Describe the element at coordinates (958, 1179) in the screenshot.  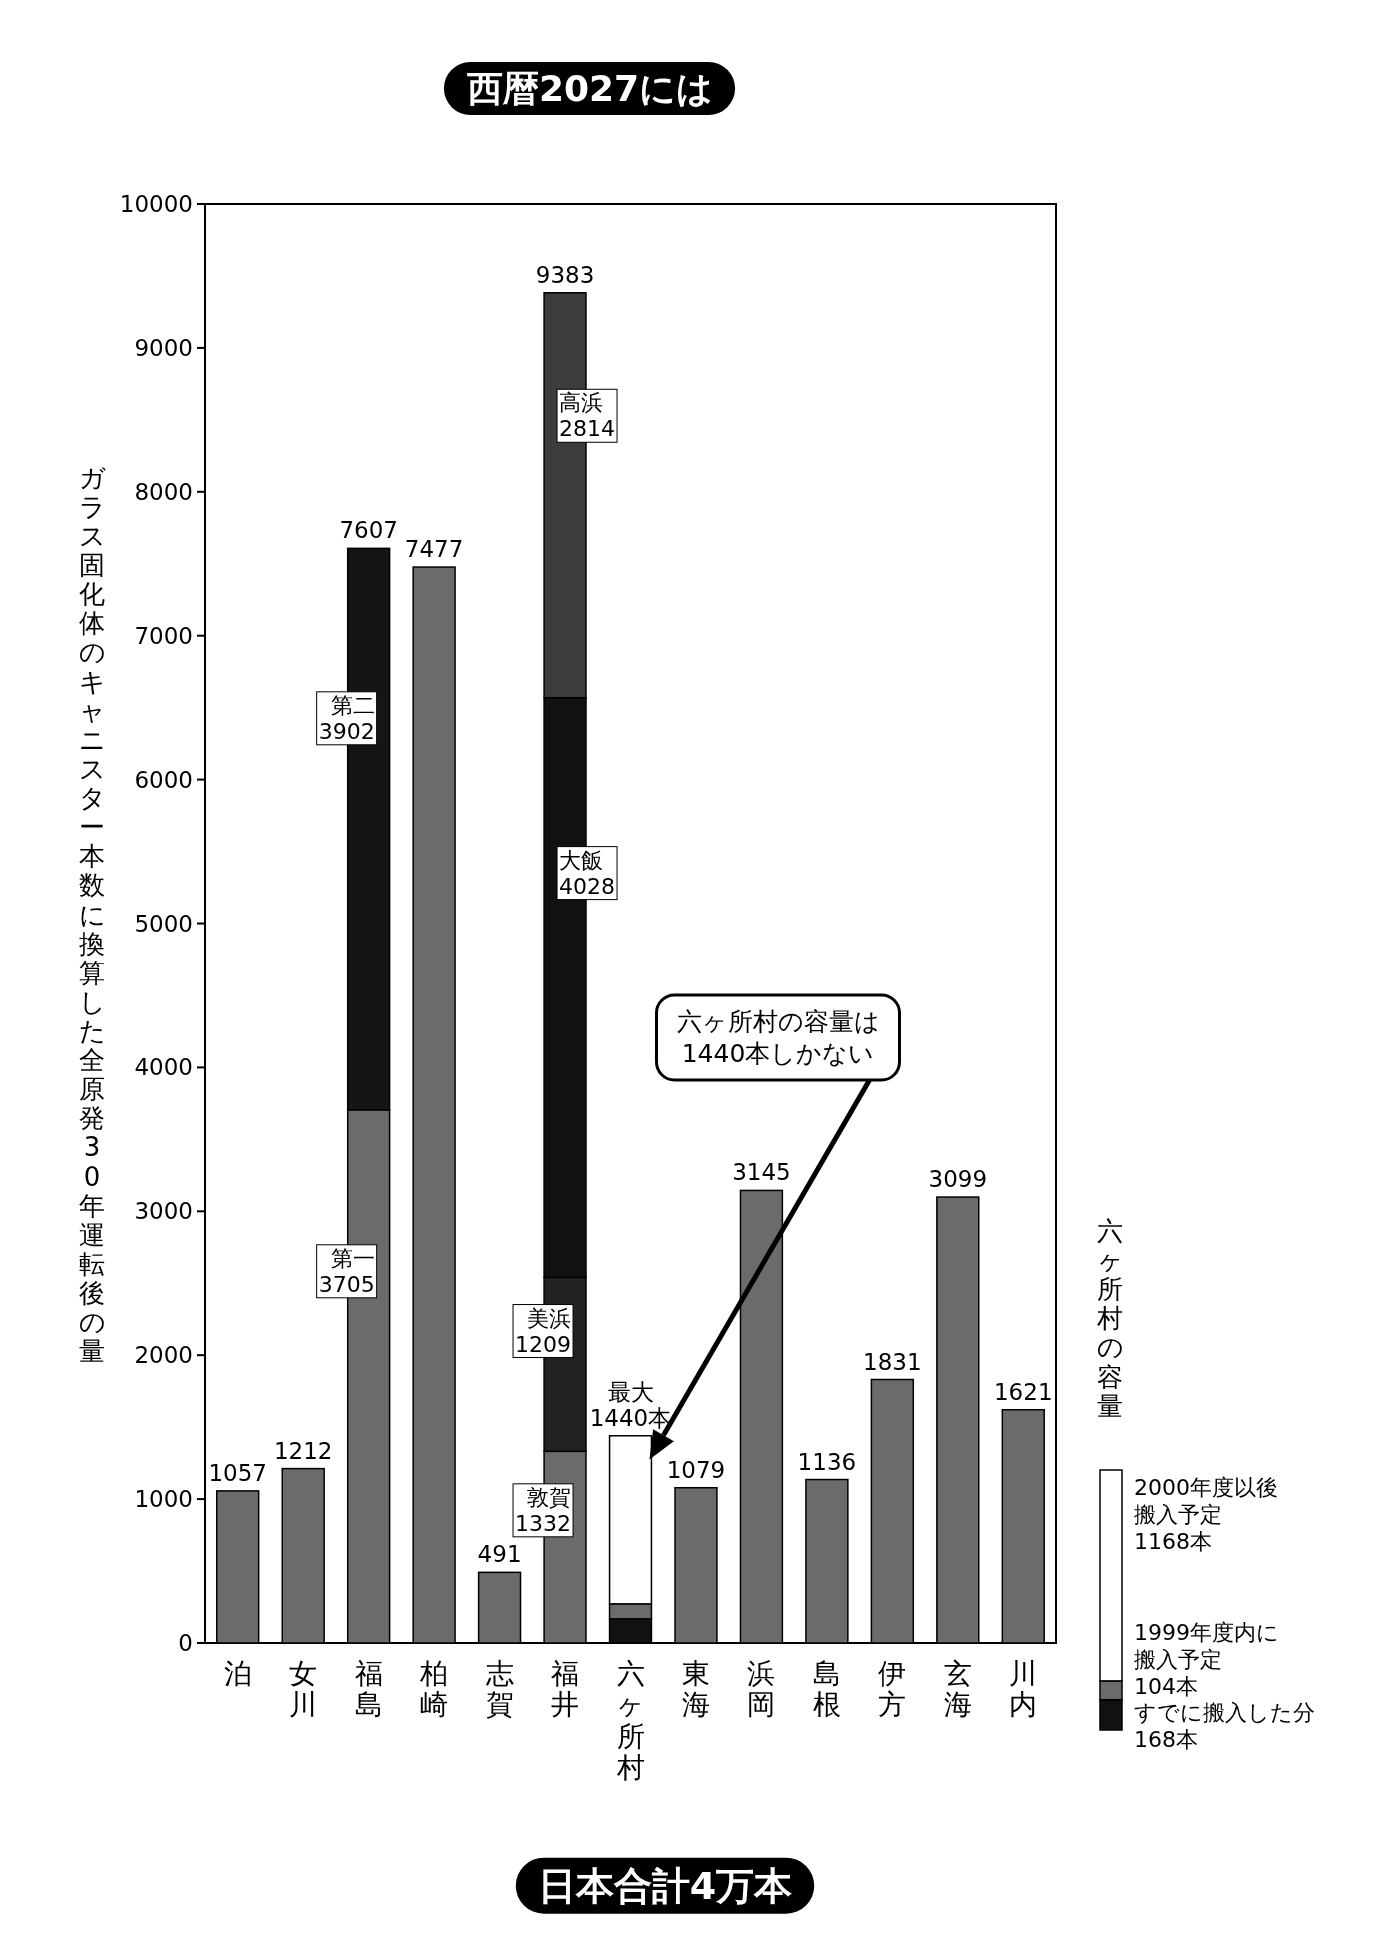
I see `total-label: 3099` at that location.